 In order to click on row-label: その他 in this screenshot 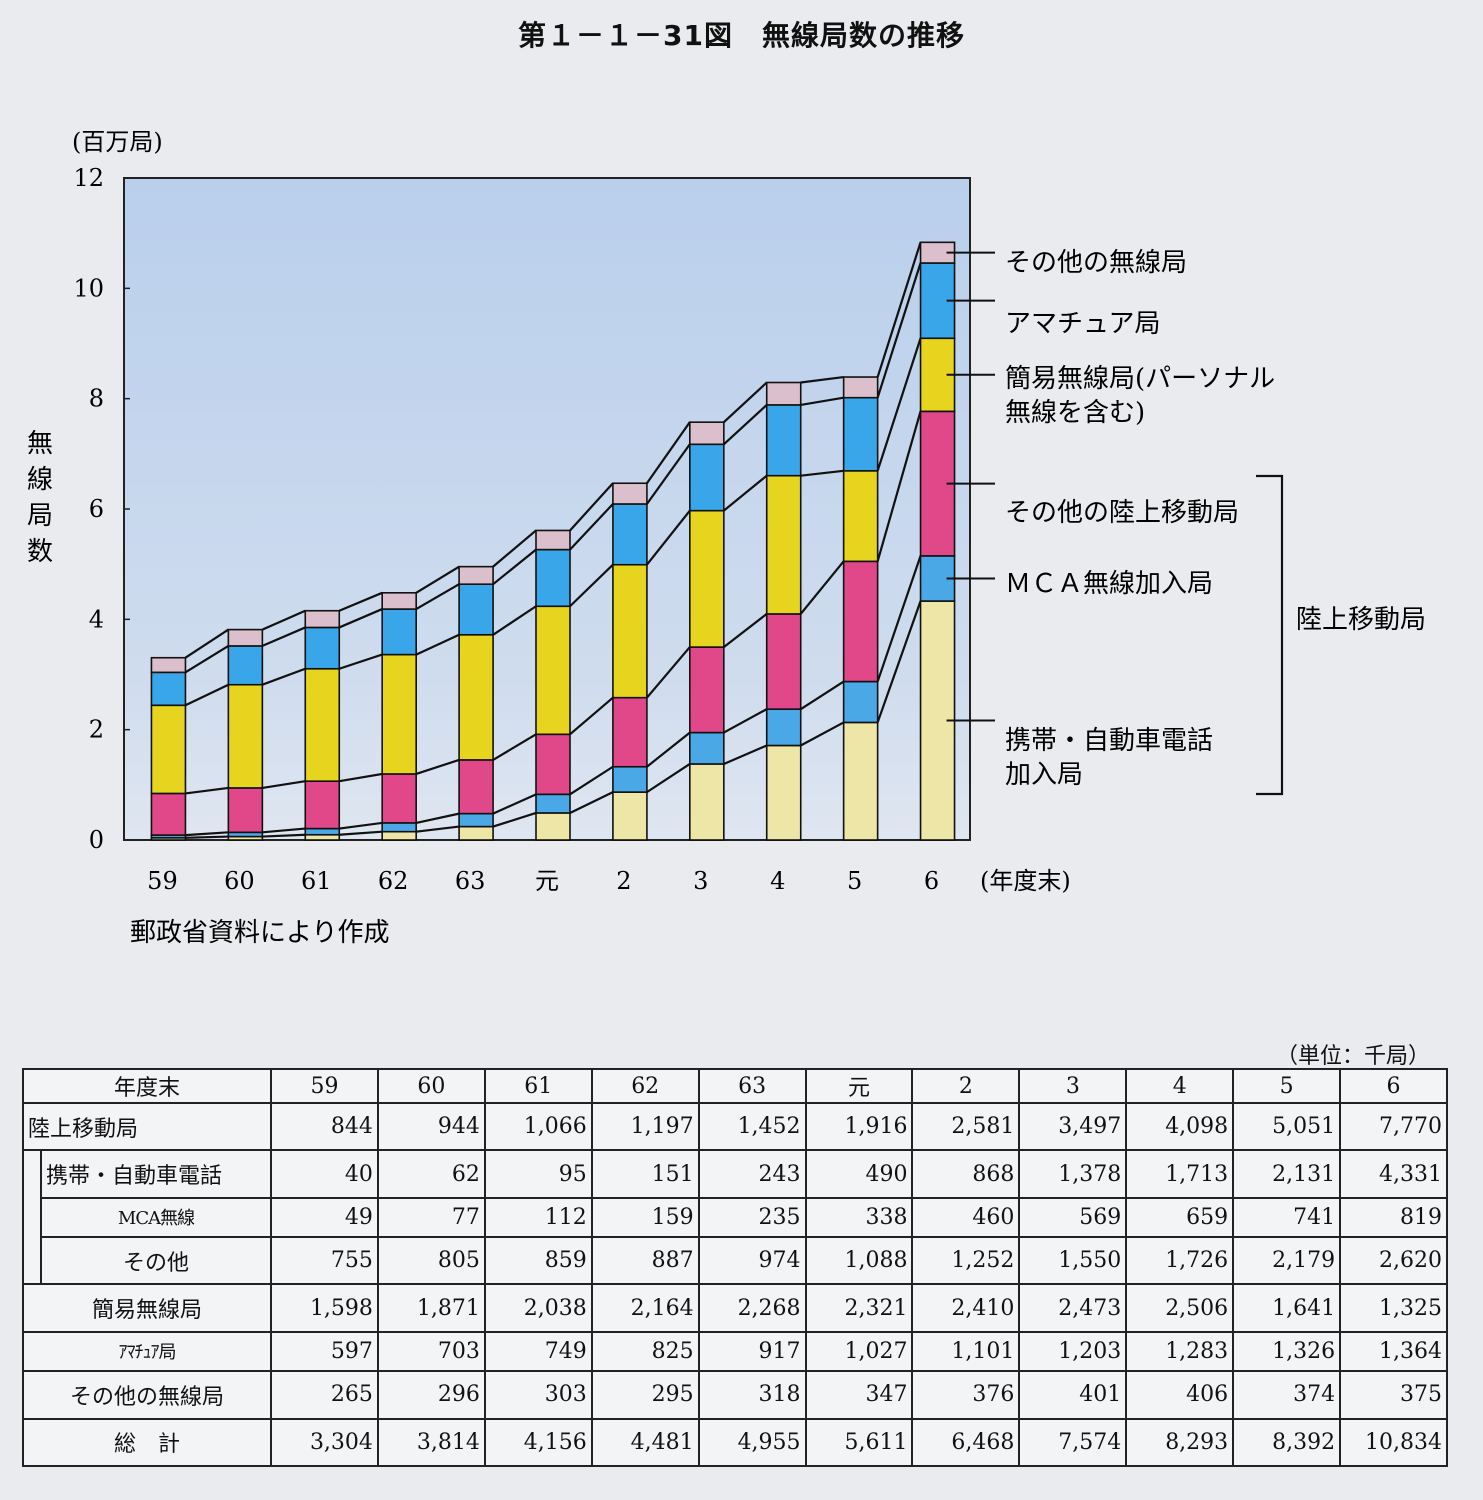, I will do `click(156, 1261)`.